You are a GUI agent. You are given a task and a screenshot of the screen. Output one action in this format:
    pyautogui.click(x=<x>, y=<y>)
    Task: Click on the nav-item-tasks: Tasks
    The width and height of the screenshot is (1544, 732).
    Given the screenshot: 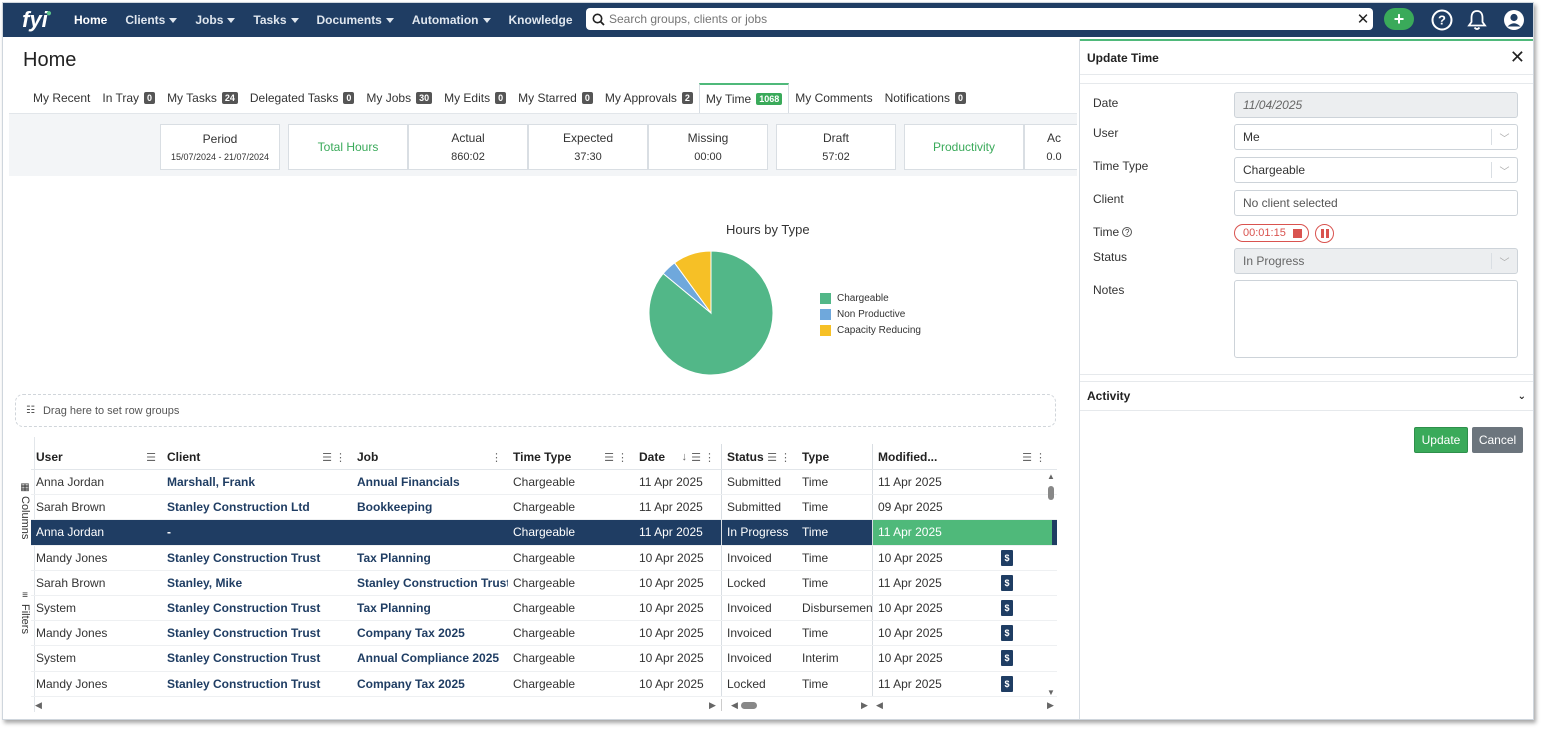 What is the action you would take?
    pyautogui.click(x=275, y=20)
    